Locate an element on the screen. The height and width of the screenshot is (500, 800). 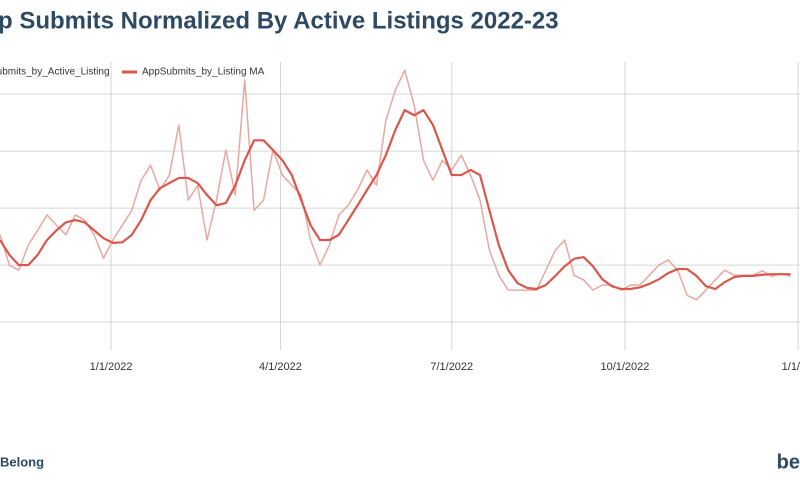
x-tick-label: 4/1/2022 is located at coordinates (280, 367).